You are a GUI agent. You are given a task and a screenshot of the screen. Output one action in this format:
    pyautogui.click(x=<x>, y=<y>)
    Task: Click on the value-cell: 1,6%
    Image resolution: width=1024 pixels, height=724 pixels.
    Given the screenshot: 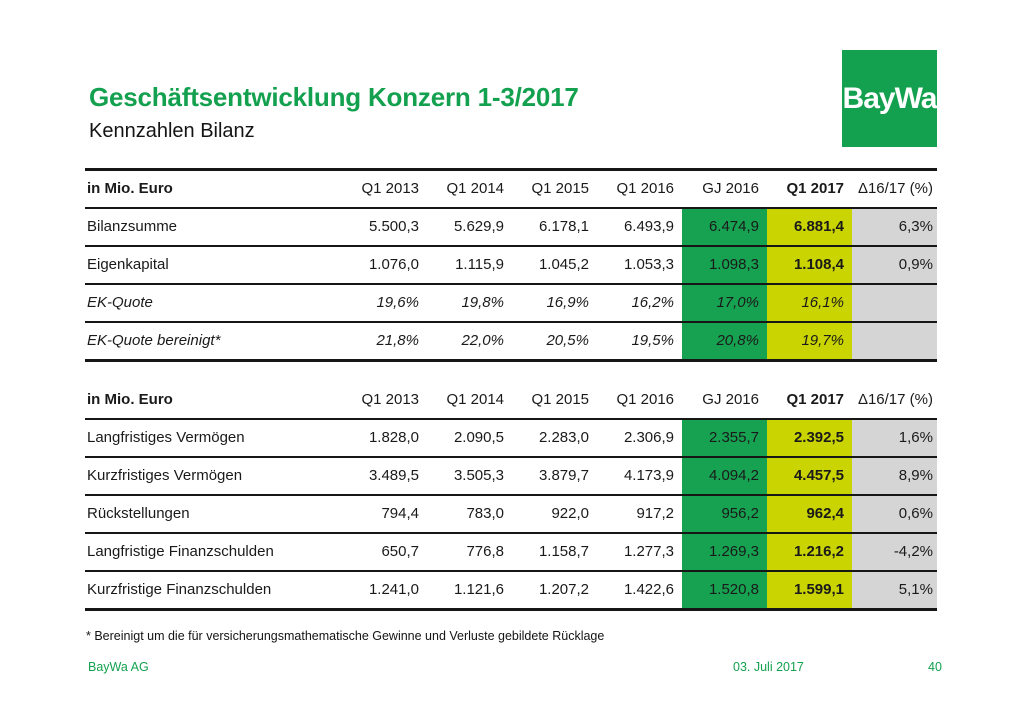 What is the action you would take?
    pyautogui.click(x=894, y=438)
    